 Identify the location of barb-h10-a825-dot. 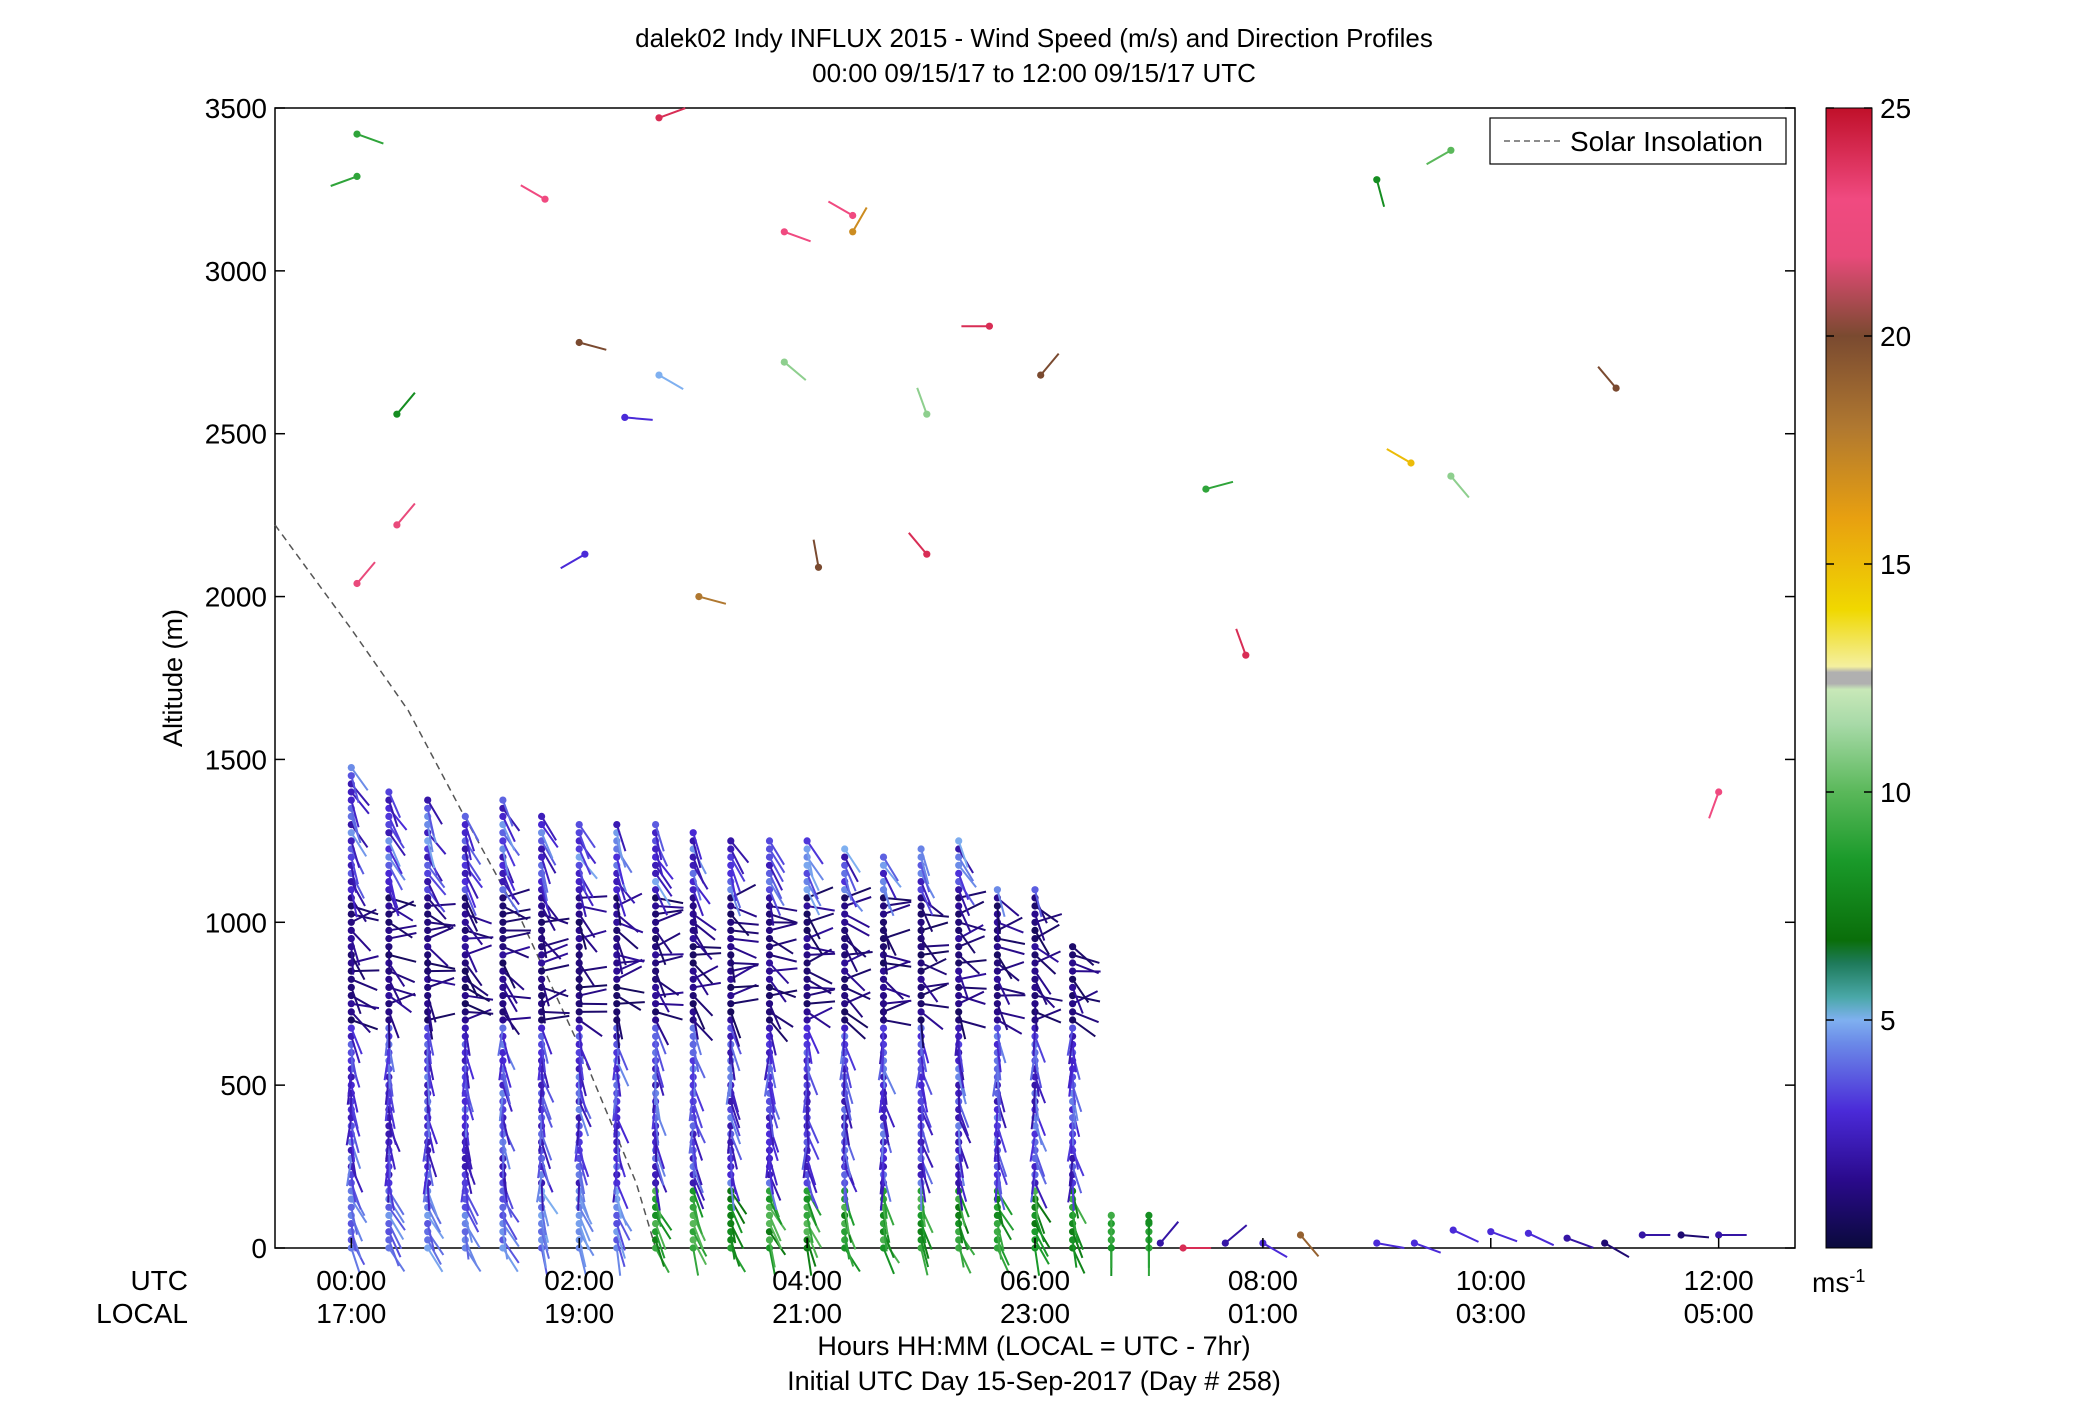
(731, 979).